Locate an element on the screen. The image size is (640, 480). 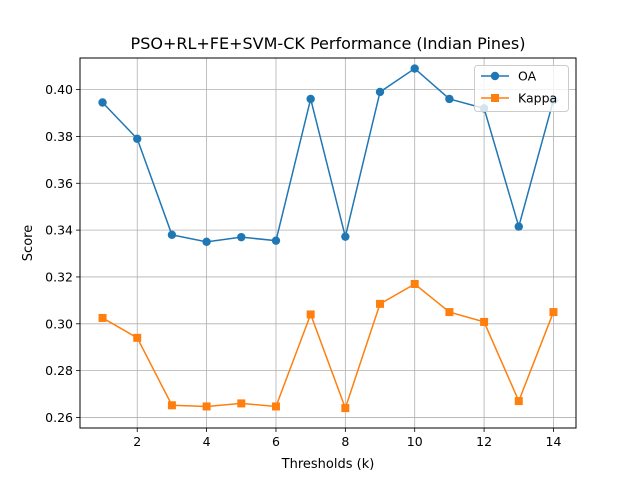
y-axis-label: Score is located at coordinates (28, 243).